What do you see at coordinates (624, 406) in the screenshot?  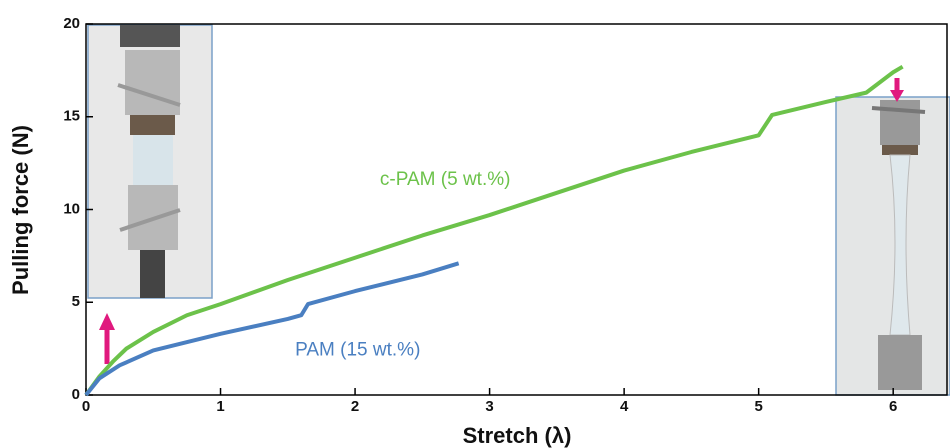 I see `x-tick-label: 4` at bounding box center [624, 406].